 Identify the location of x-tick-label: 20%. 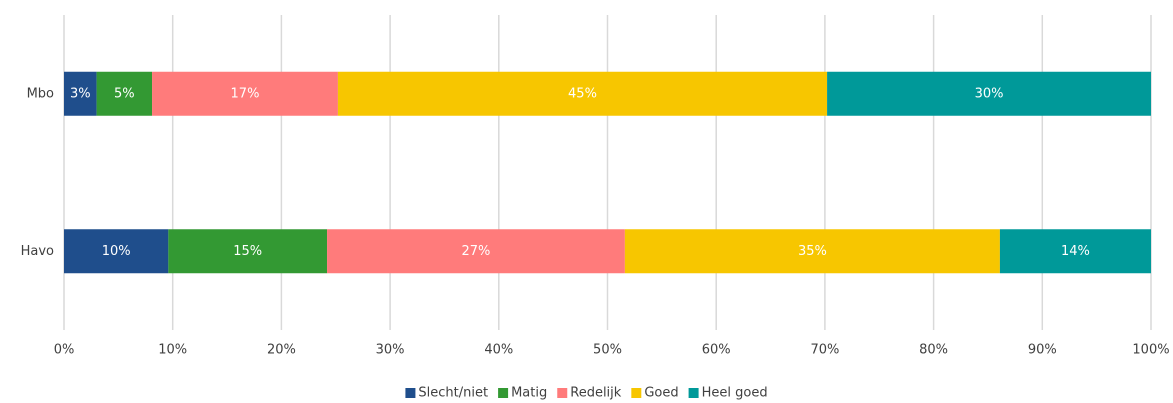
(281, 350).